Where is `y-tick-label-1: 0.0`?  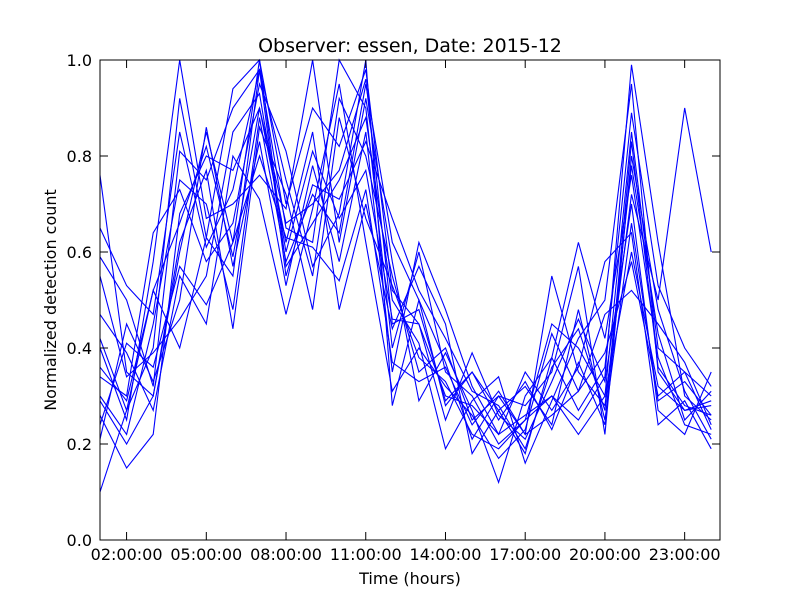
y-tick-label-1: 0.0 is located at coordinates (79, 540).